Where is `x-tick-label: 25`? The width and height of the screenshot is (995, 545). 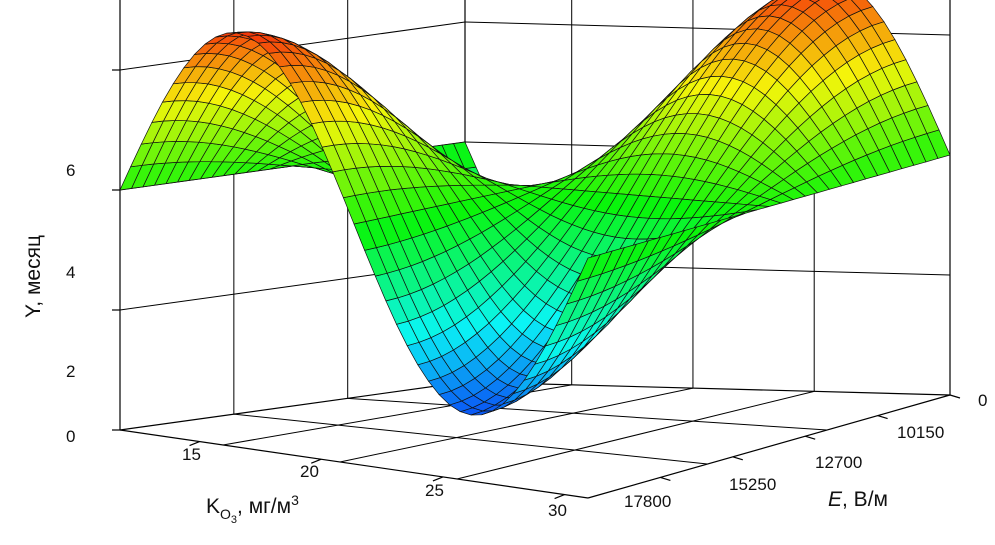
x-tick-label: 25 is located at coordinates (434, 490).